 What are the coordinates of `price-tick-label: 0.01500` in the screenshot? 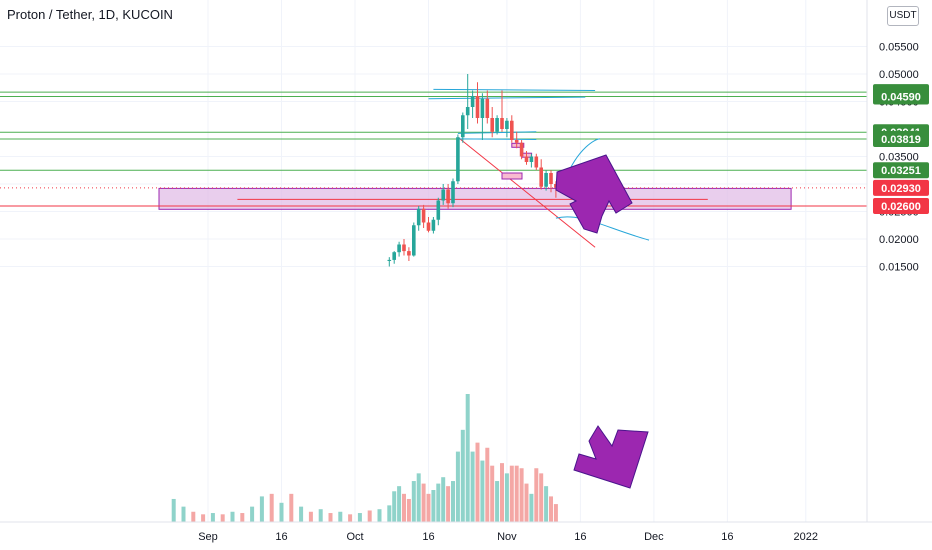 It's located at (899, 268).